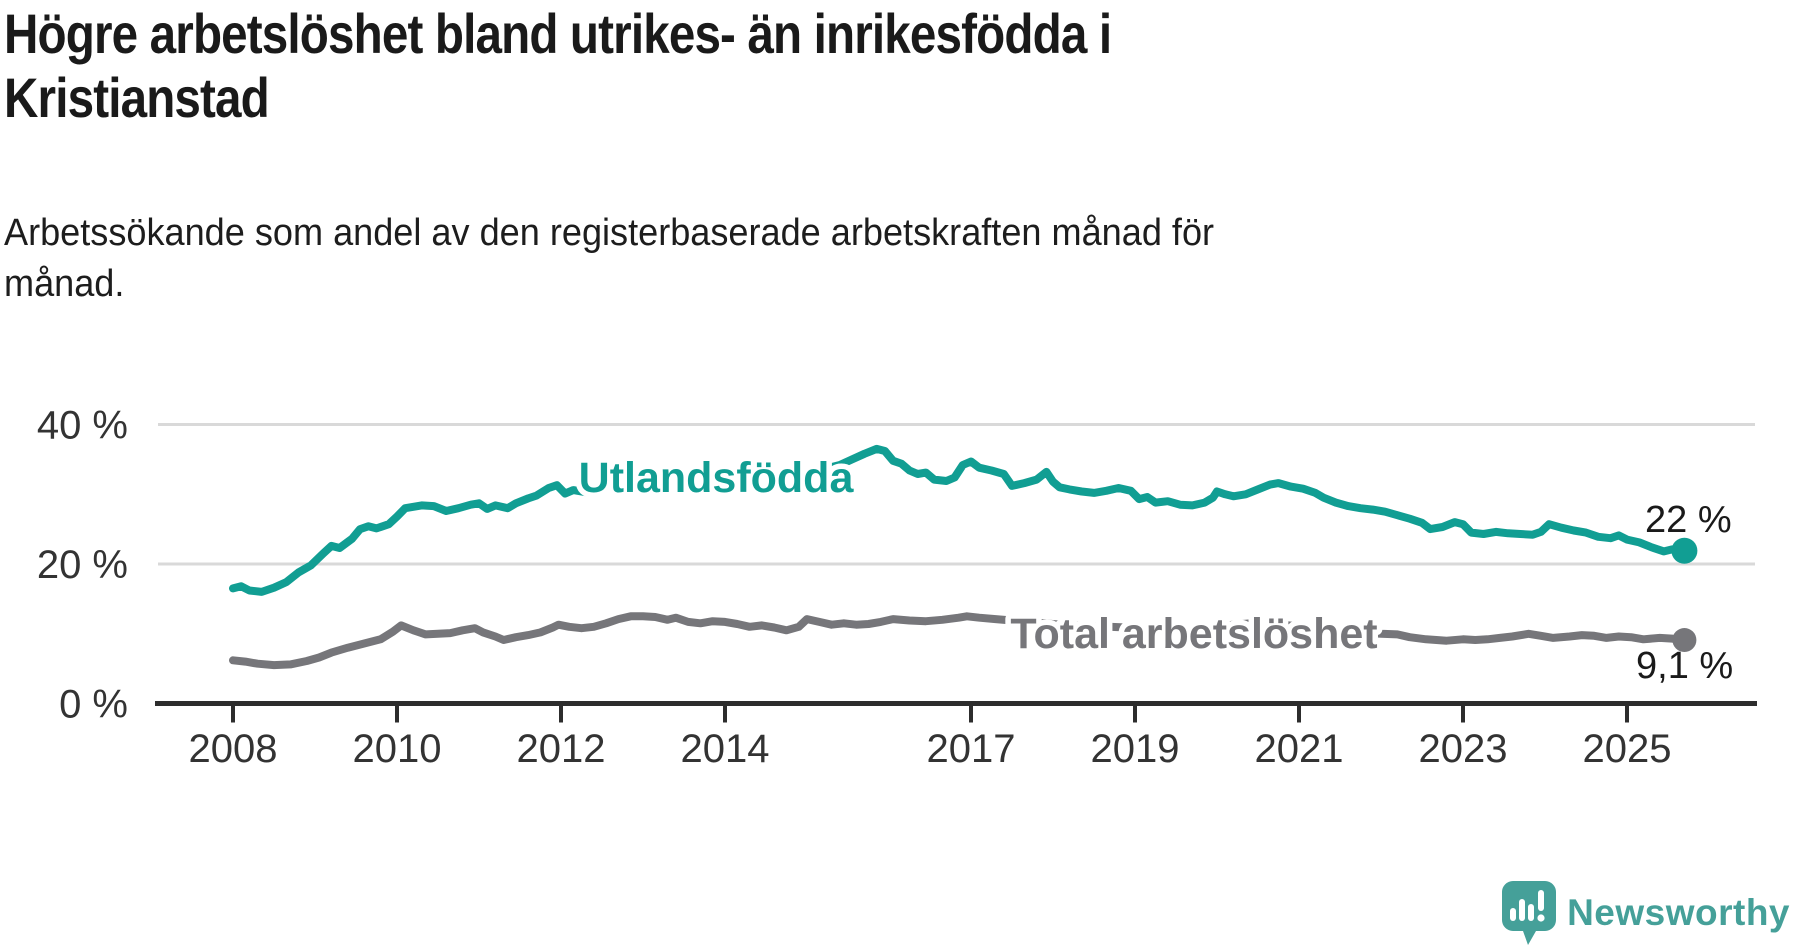 This screenshot has height=948, width=1800. I want to click on title-line-2: Kristianstad, so click(137, 97).